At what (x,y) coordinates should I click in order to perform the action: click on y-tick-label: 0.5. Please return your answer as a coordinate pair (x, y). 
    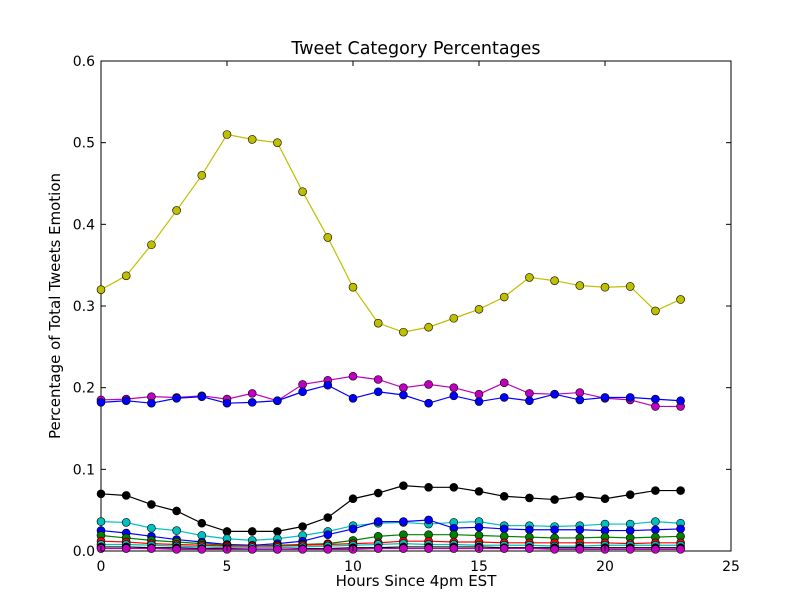
    Looking at the image, I should click on (84, 144).